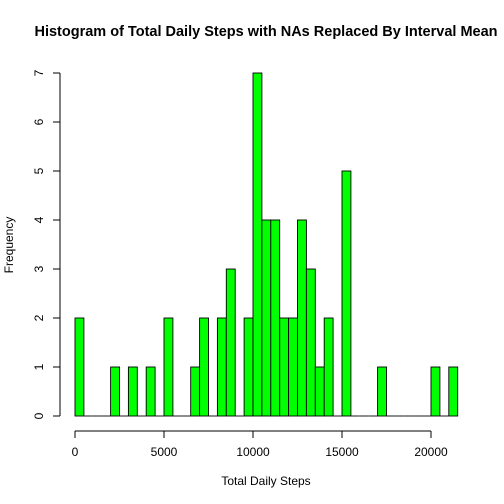  I want to click on x-tick-label: 10000, so click(253, 452).